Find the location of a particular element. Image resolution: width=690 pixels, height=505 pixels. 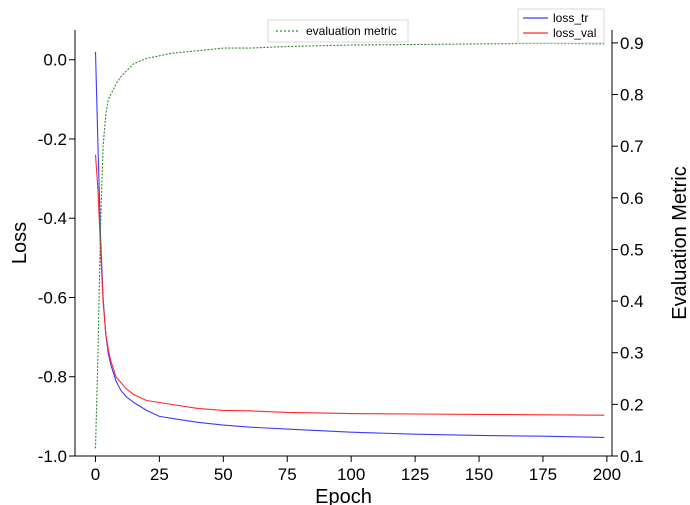

right-axis-ticks: 0.1 0.2 0.3 0.4 0.5 0.6 0.7 0.8 0.9 is located at coordinates (628, 250).